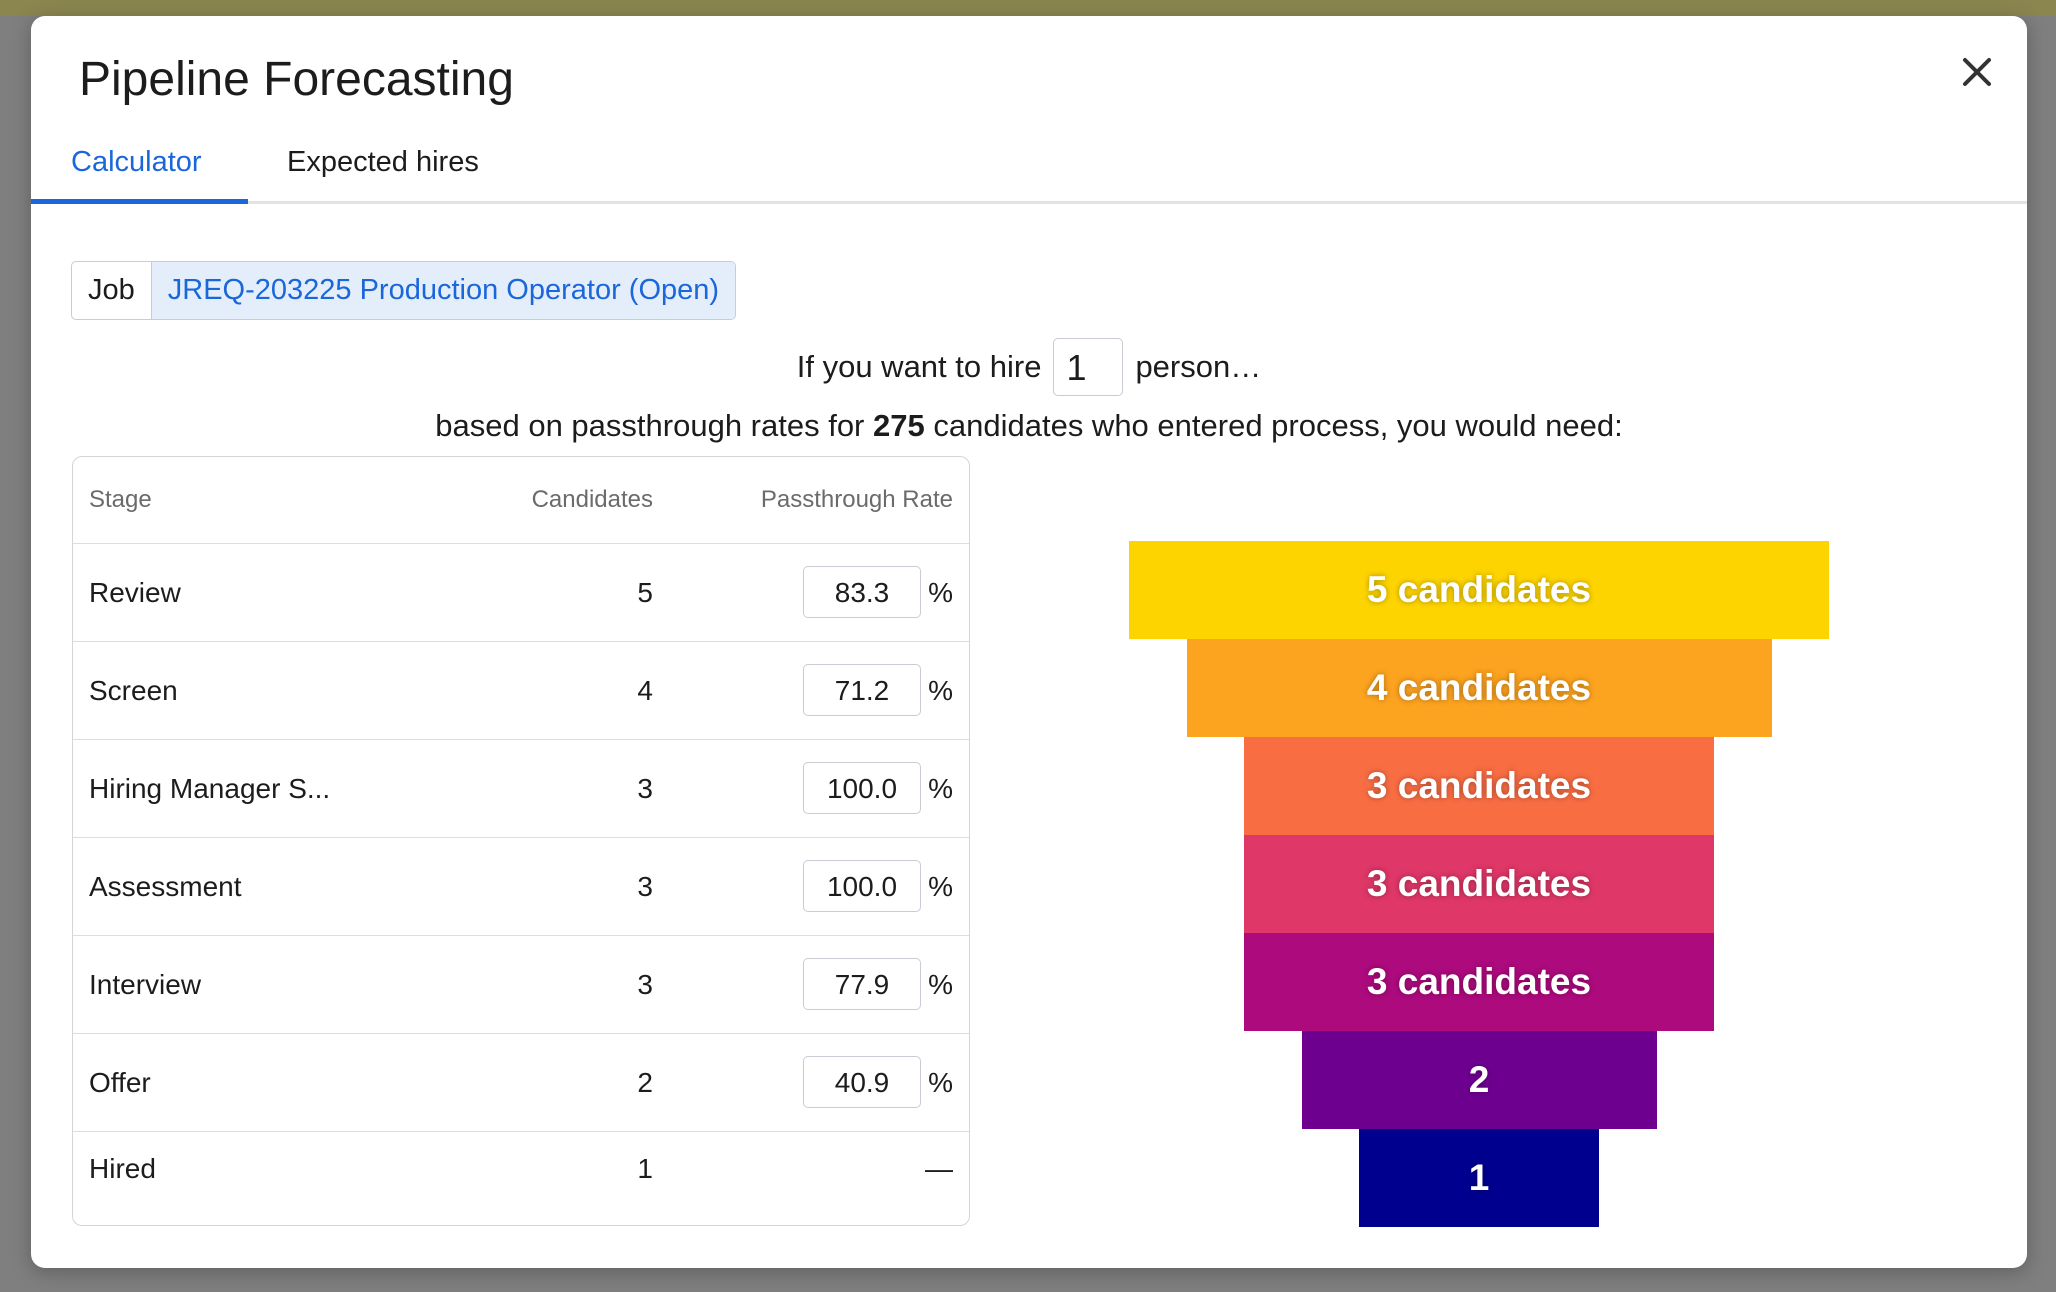 The width and height of the screenshot is (2056, 1292). What do you see at coordinates (133, 690) in the screenshot?
I see `stage-name: Screen` at bounding box center [133, 690].